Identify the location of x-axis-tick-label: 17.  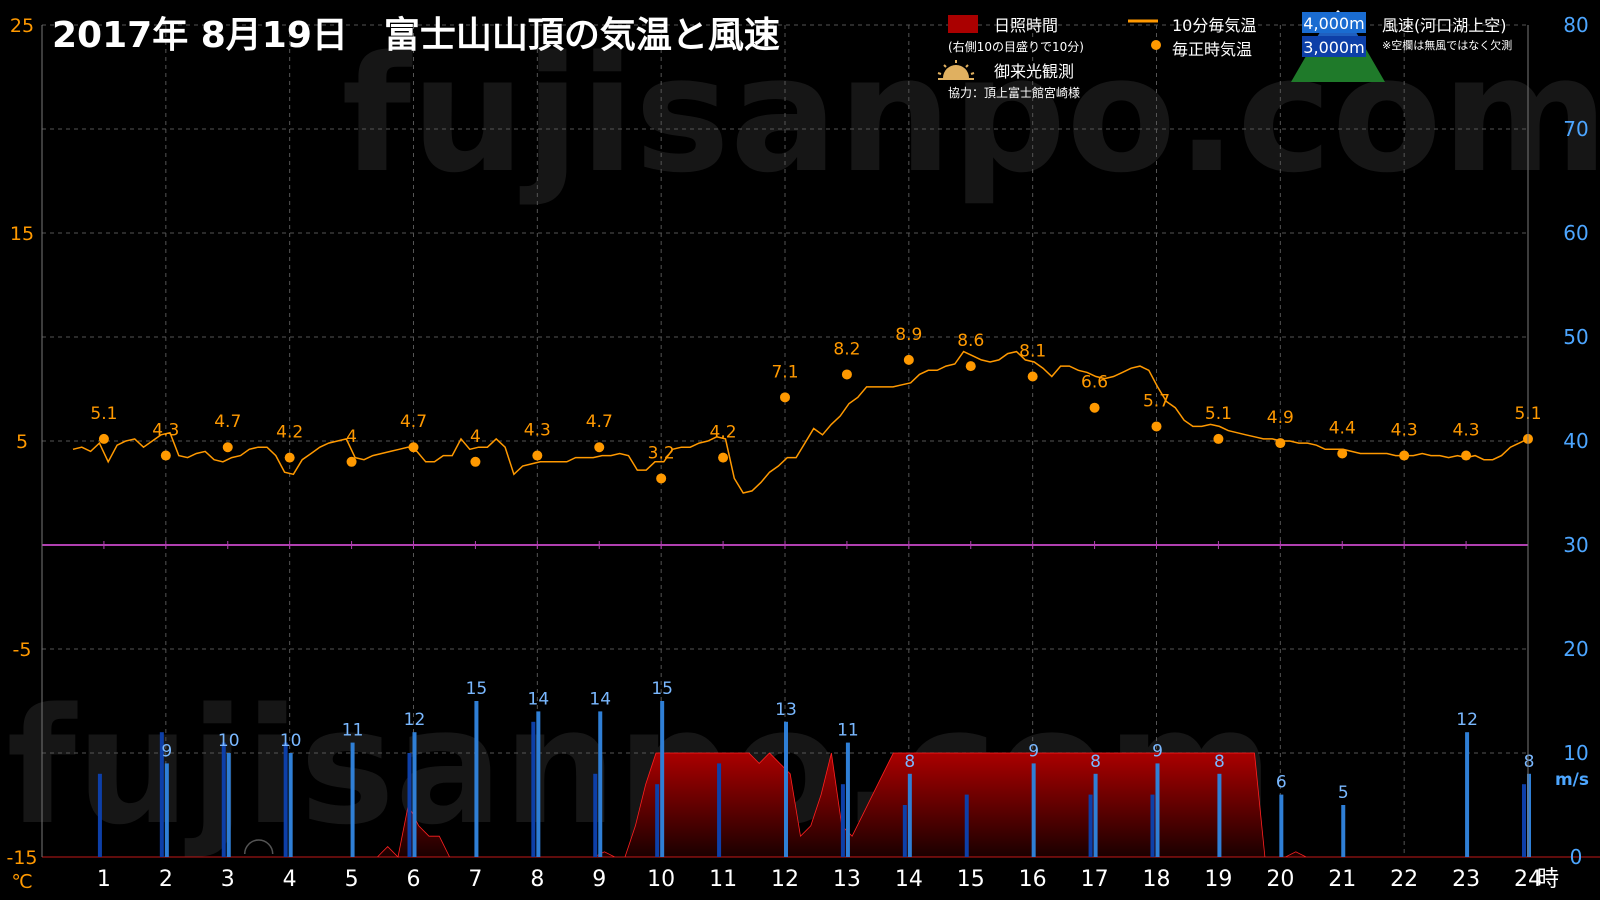
(1095, 879).